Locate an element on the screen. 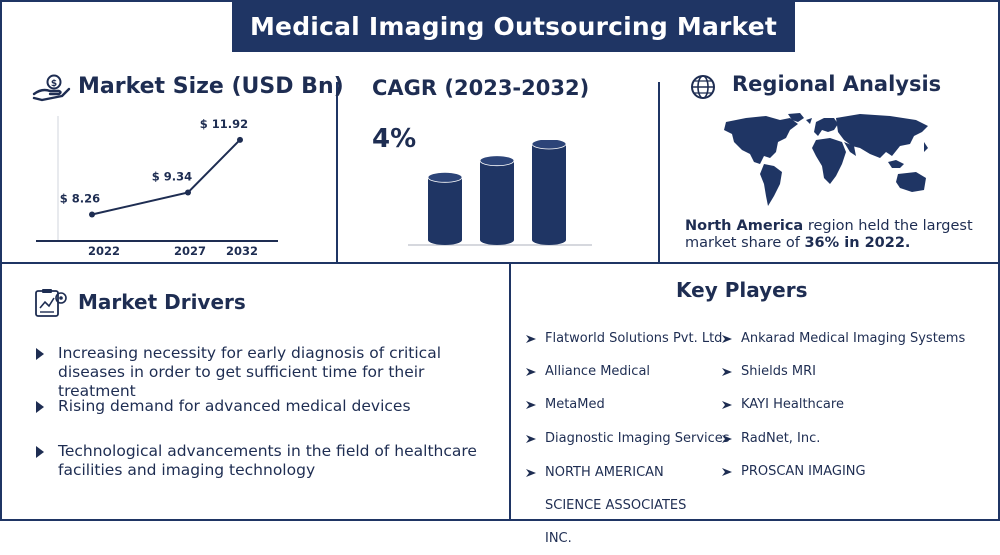 The height and width of the screenshot is (555, 1000). market-size-heading: Market Size (USD Bn) is located at coordinates (211, 86).